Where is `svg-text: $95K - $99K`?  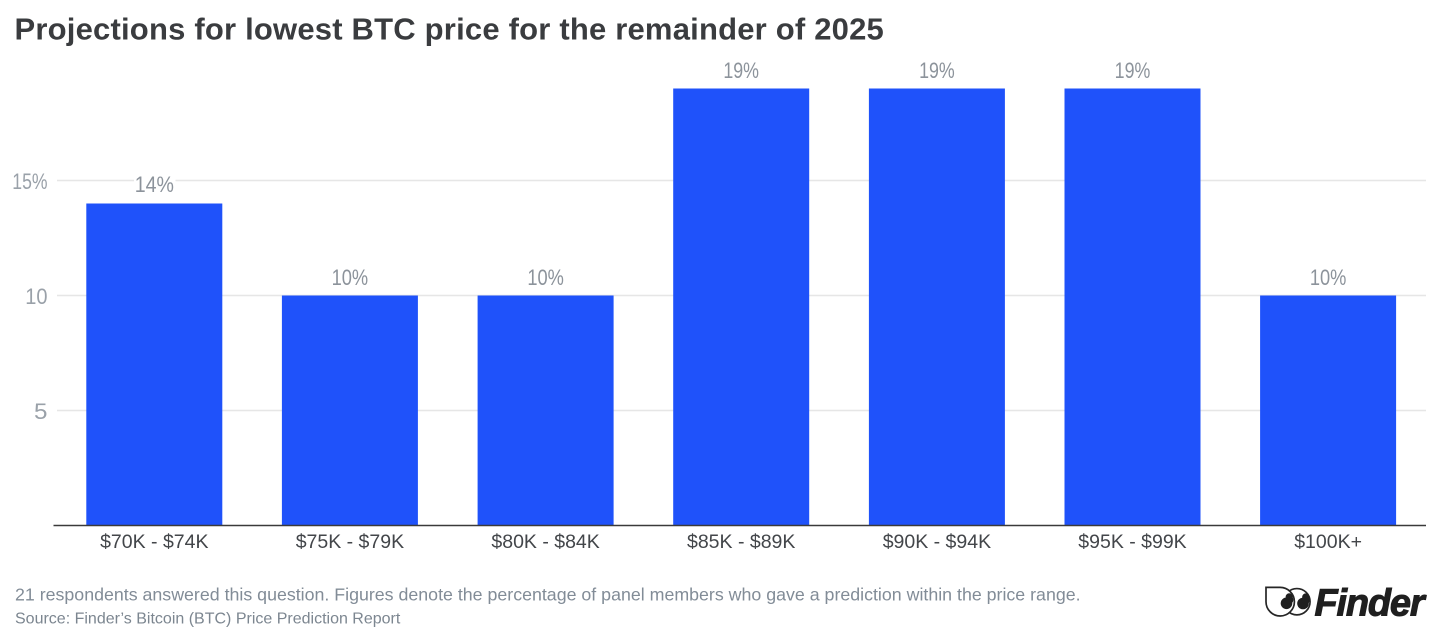
svg-text: $95K - $99K is located at coordinates (1132, 542).